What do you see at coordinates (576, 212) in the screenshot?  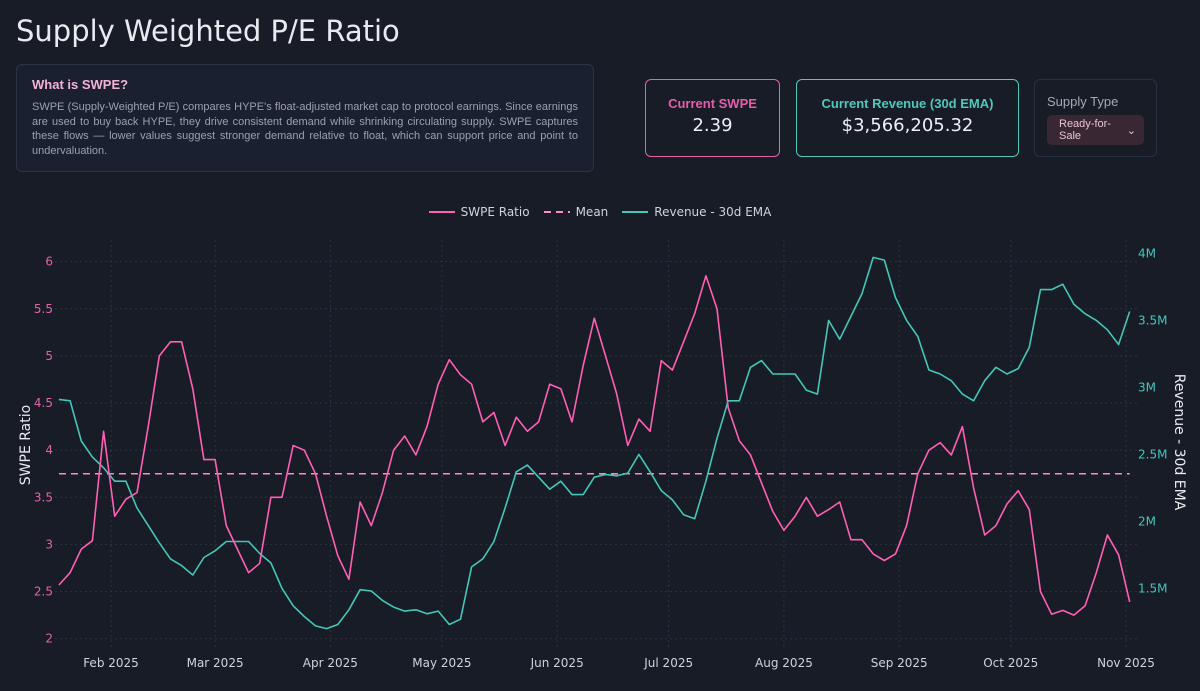 I see `legend-item-mean: Mean` at bounding box center [576, 212].